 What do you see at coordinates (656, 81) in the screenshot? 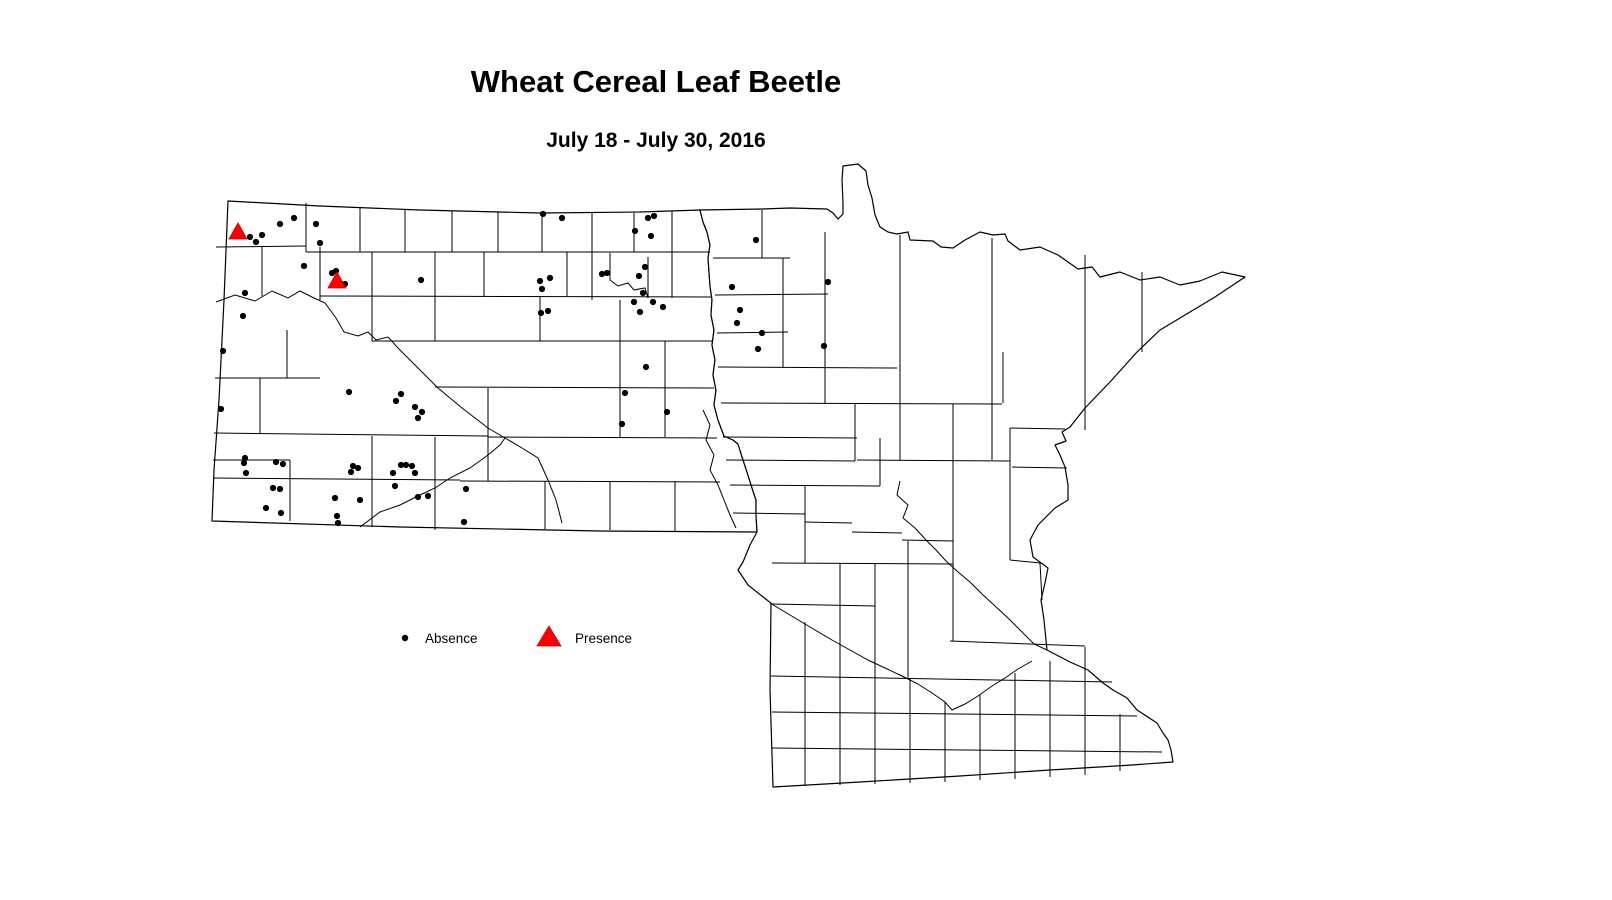
I see `plot-title: Wheat Cereal Leaf Beetle` at bounding box center [656, 81].